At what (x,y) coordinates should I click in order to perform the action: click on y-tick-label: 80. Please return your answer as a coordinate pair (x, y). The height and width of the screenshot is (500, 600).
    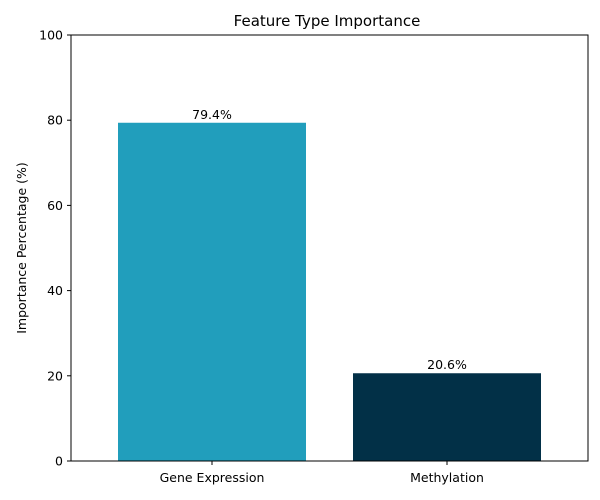
    Looking at the image, I should click on (55, 120).